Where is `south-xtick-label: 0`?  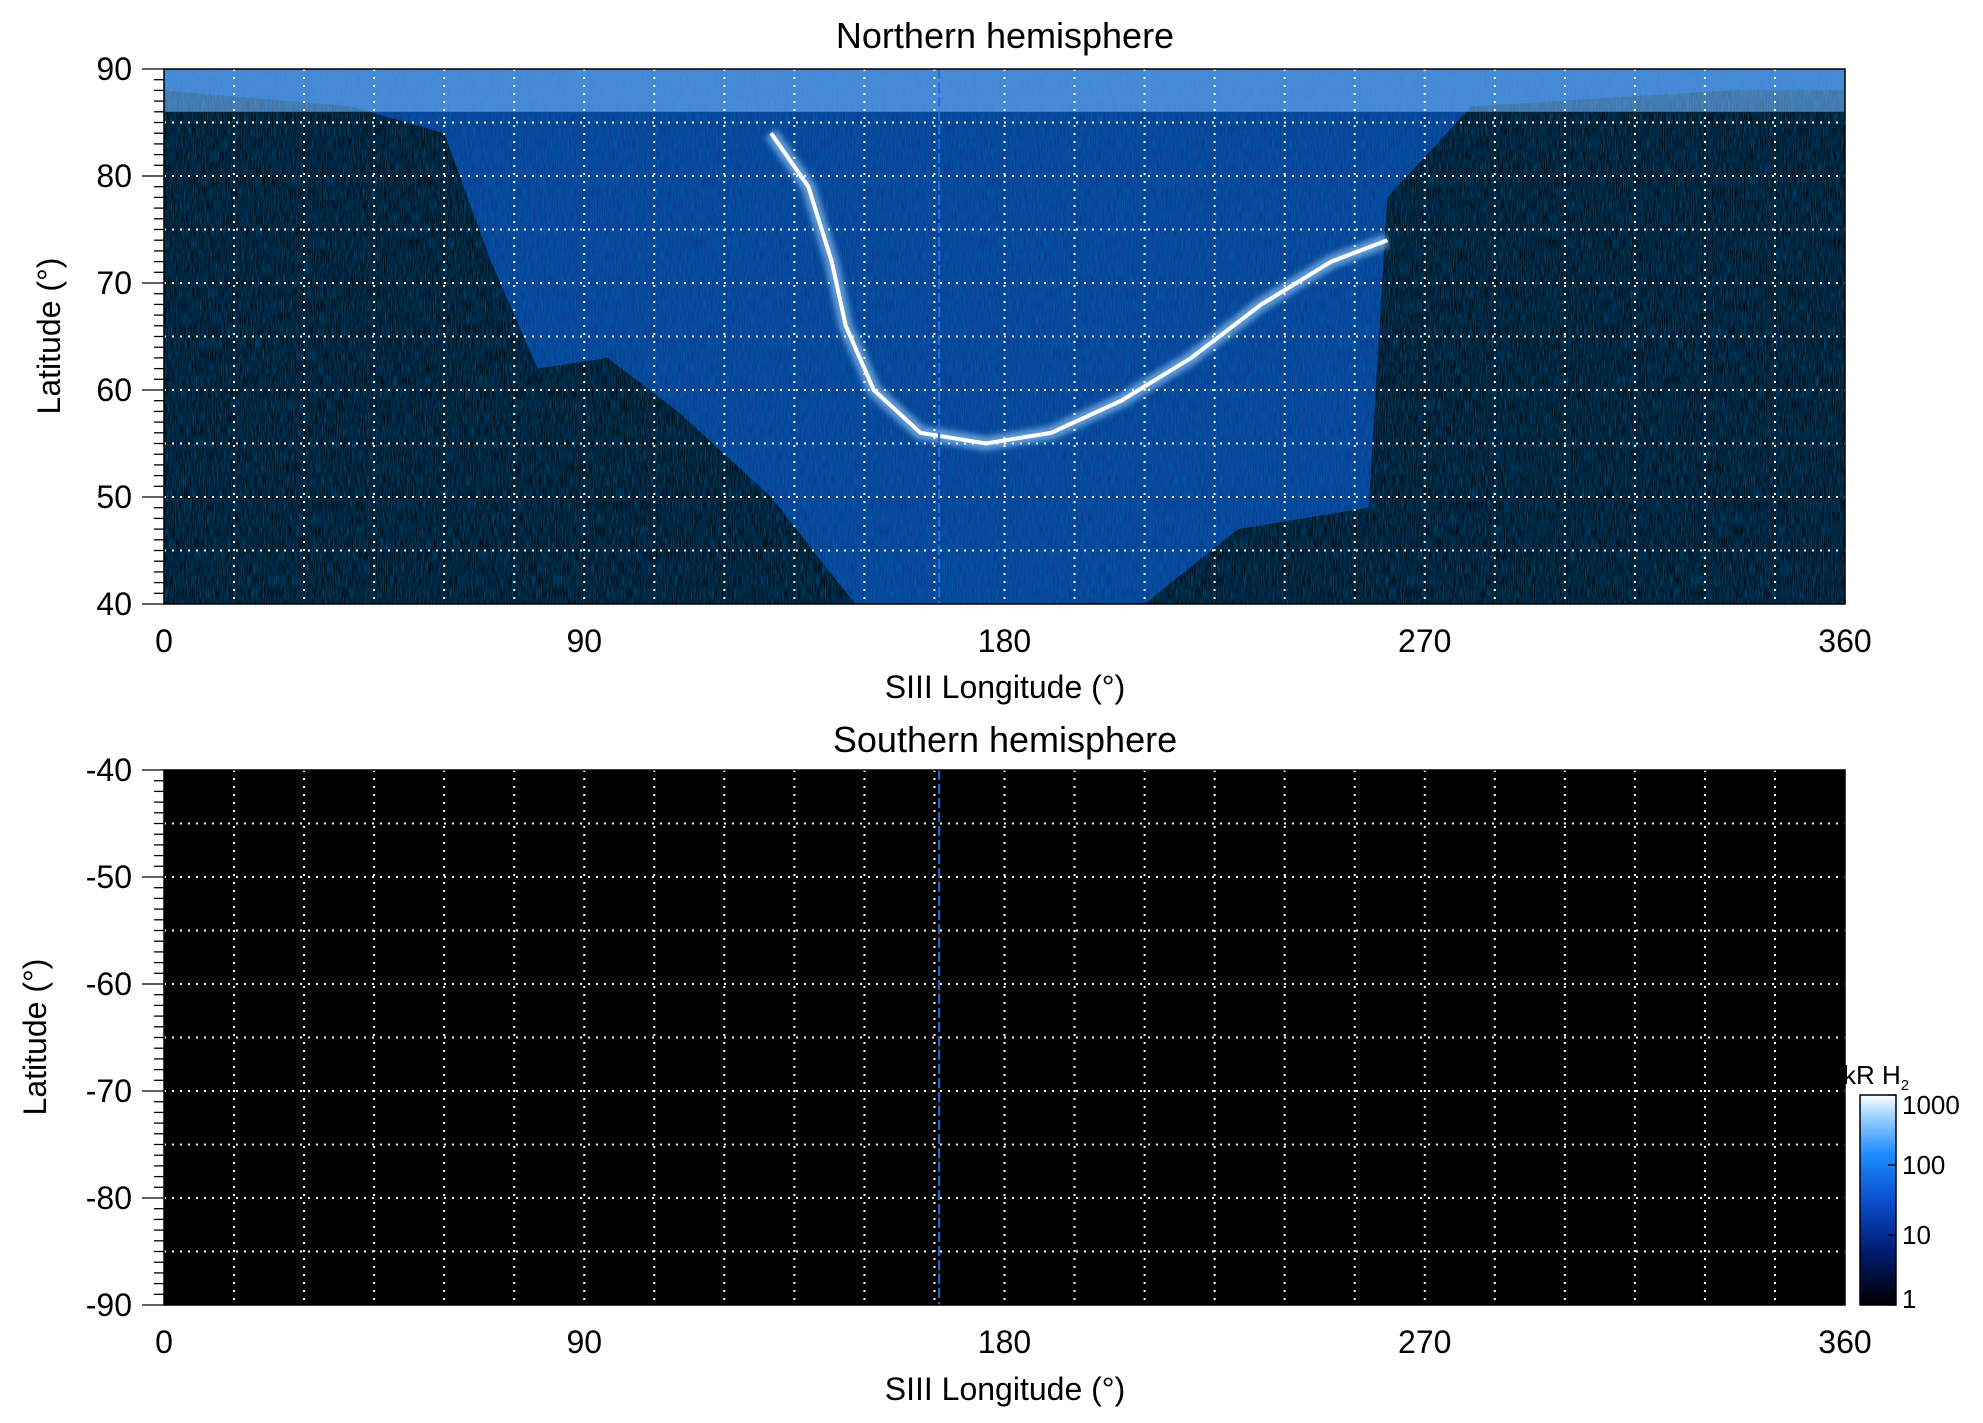 south-xtick-label: 0 is located at coordinates (164, 1342).